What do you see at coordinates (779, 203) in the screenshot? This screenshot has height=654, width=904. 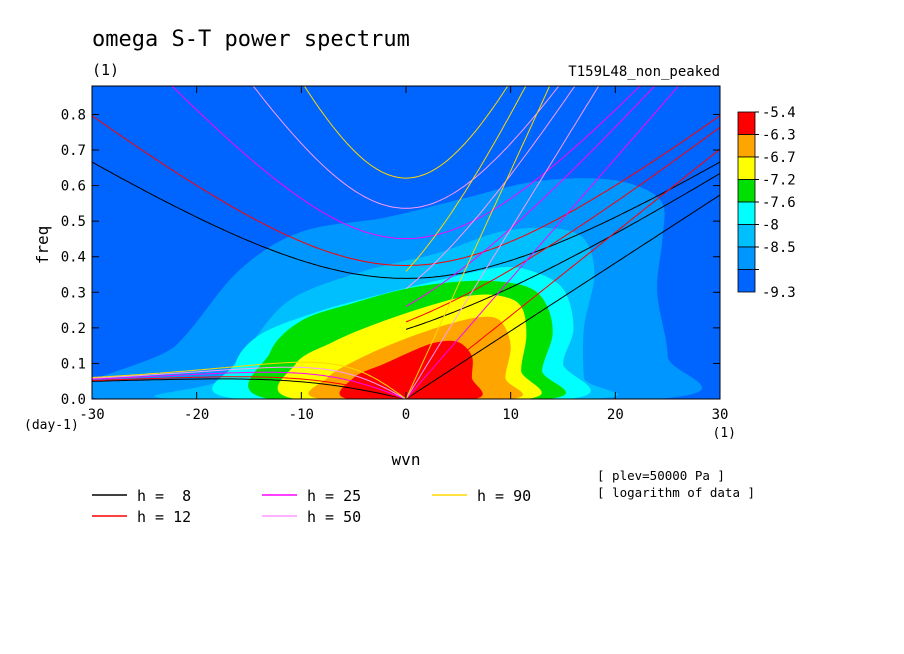 I see `colorbar-label: -7.6` at bounding box center [779, 203].